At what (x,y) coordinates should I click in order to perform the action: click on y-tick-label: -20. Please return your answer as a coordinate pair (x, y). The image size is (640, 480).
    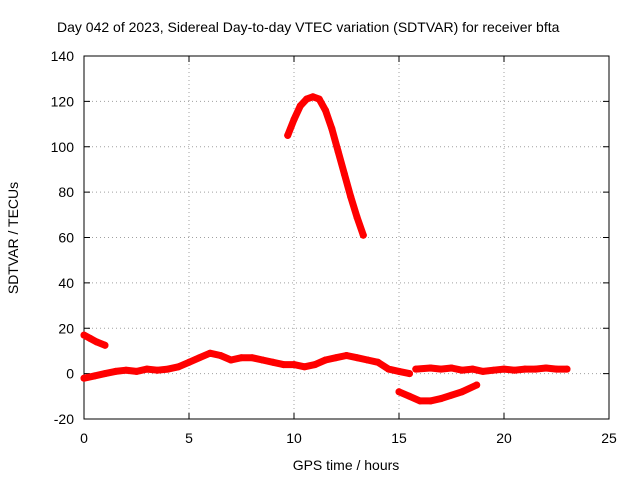
    Looking at the image, I should click on (64, 419).